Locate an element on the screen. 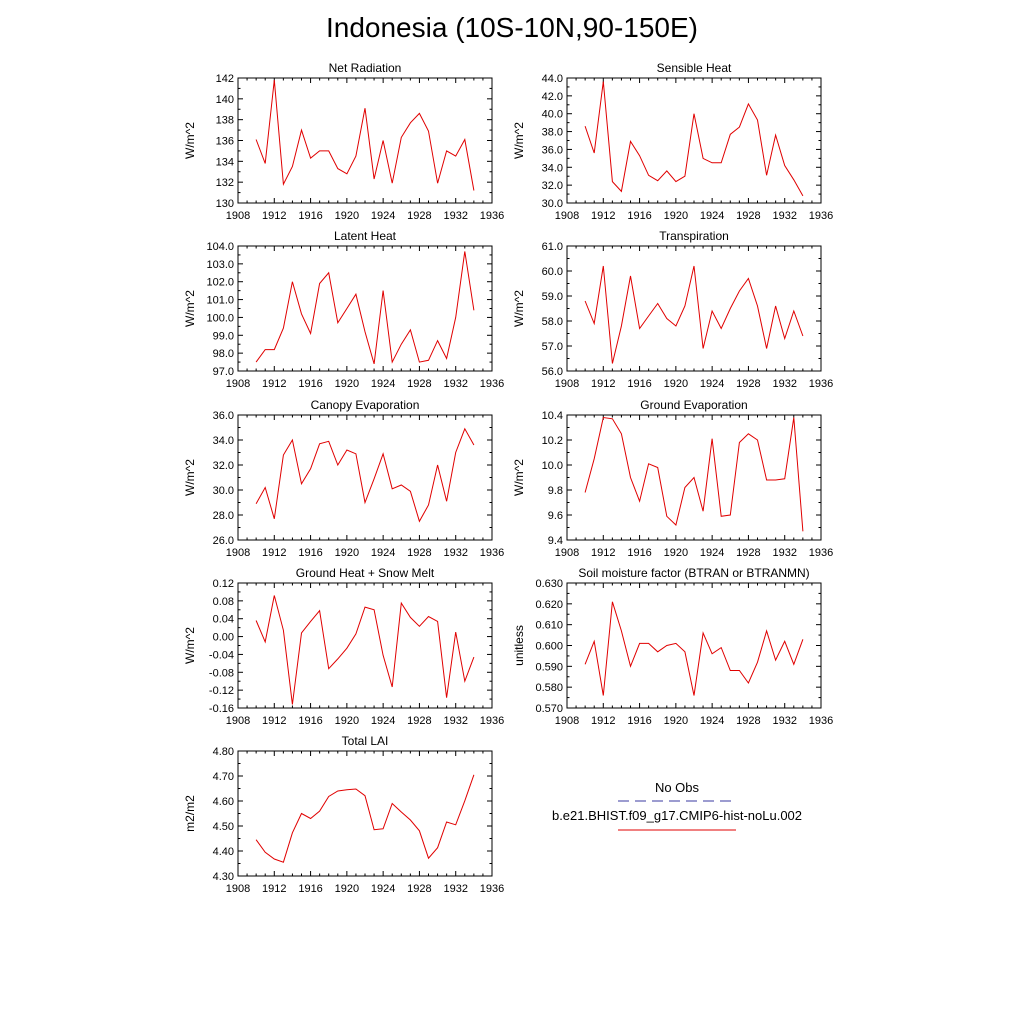  panel-net-radiation-xtick-label: 1916 is located at coordinates (310, 216).